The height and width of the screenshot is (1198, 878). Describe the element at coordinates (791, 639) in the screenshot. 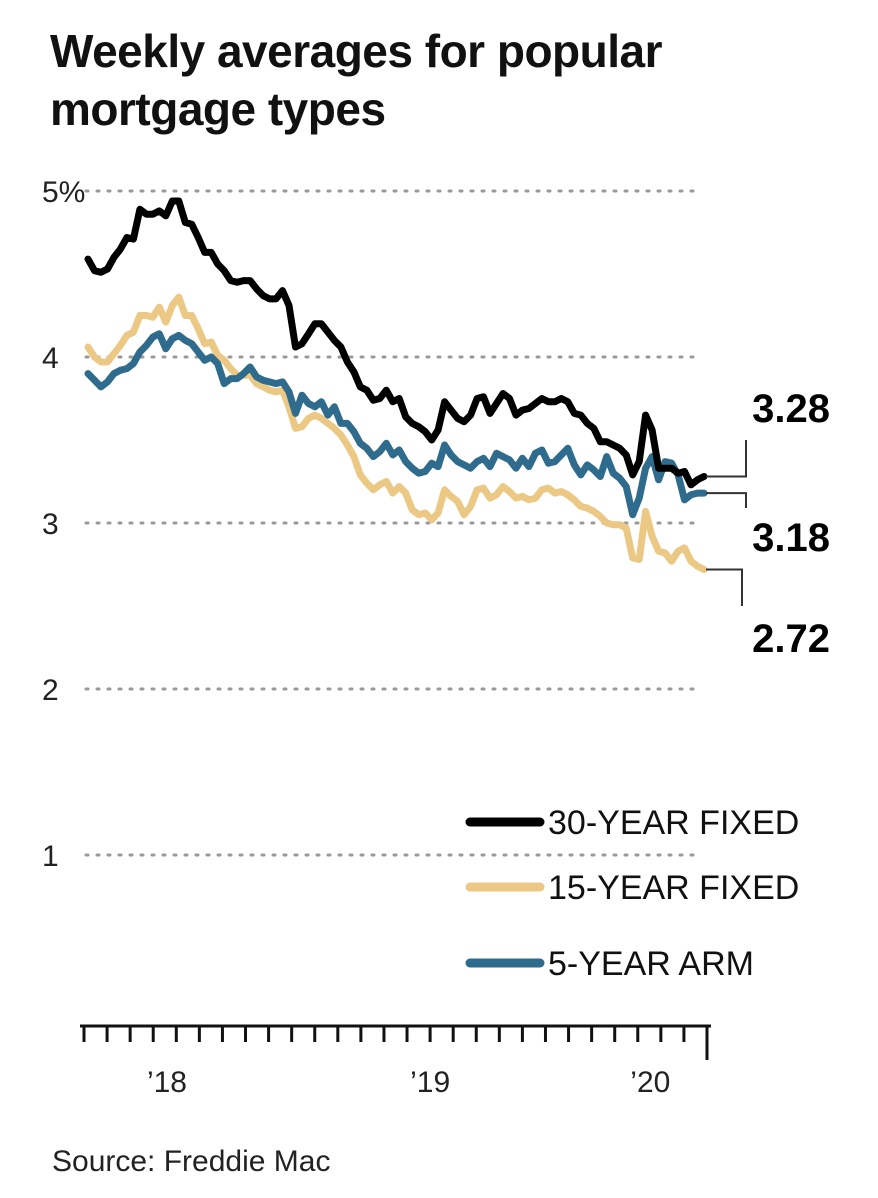

I see `end-value-label: 2.72` at that location.